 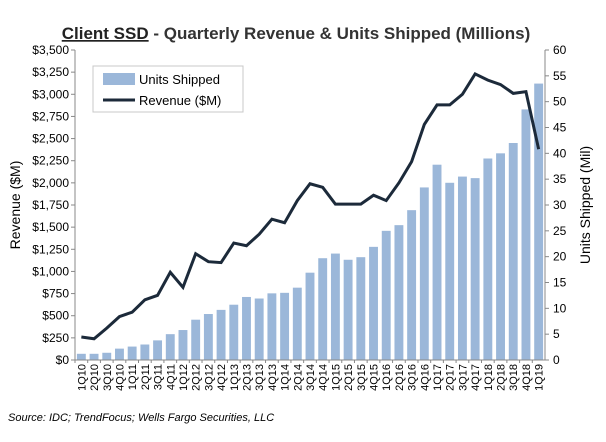 What do you see at coordinates (323, 309) in the screenshot?
I see `bar-units-4Q14` at bounding box center [323, 309].